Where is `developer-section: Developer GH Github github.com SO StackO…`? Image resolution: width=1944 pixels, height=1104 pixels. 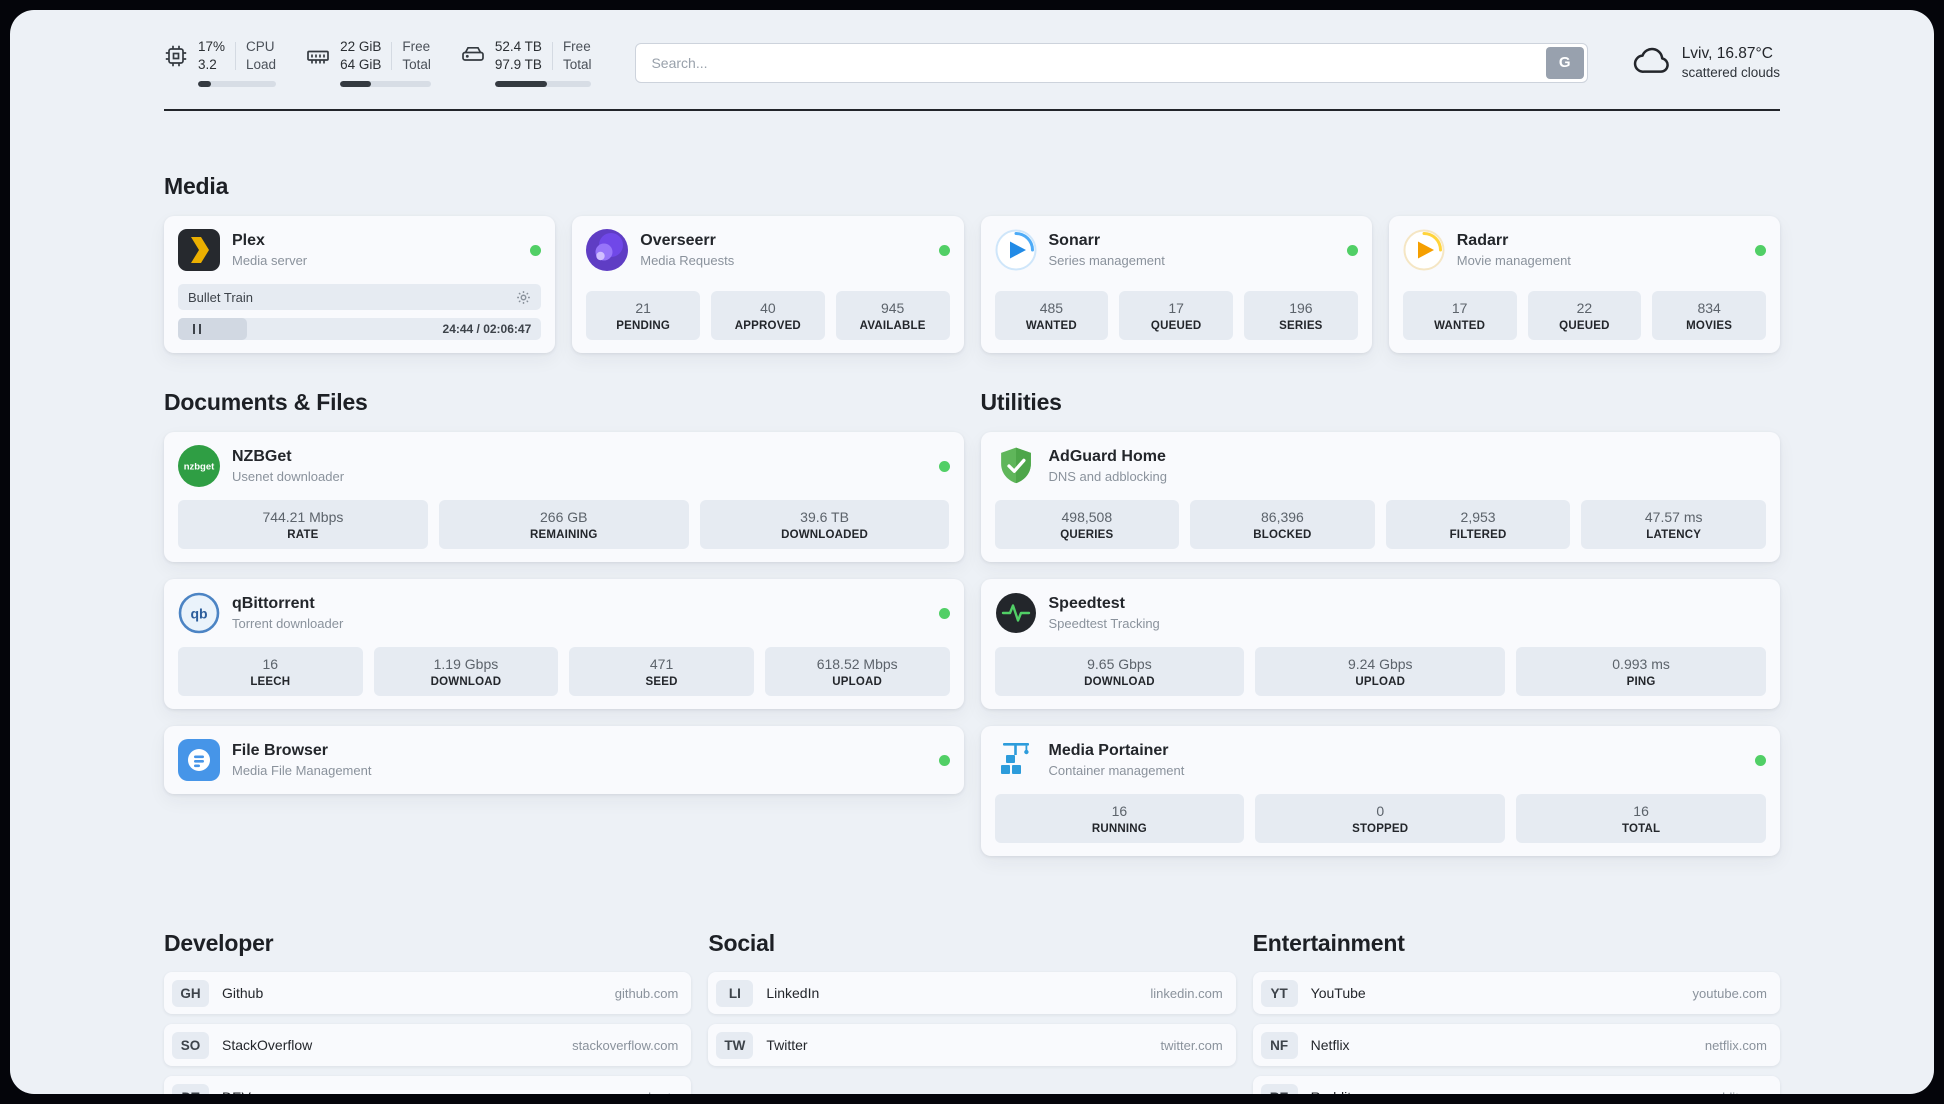
developer-section: Developer GH Github github.com SO StackO… is located at coordinates (428, 1012).